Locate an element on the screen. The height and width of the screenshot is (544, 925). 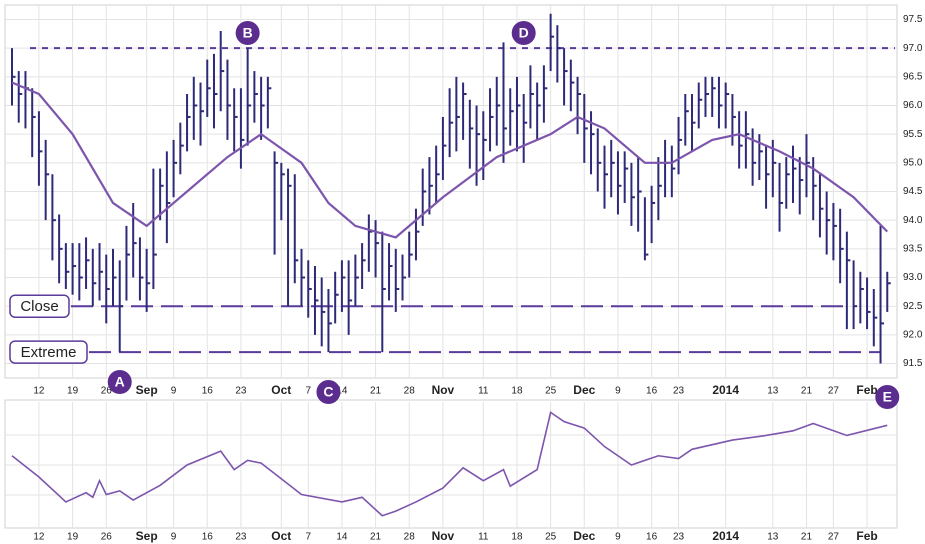
y-tick-label: 97.5 is located at coordinates (913, 19).